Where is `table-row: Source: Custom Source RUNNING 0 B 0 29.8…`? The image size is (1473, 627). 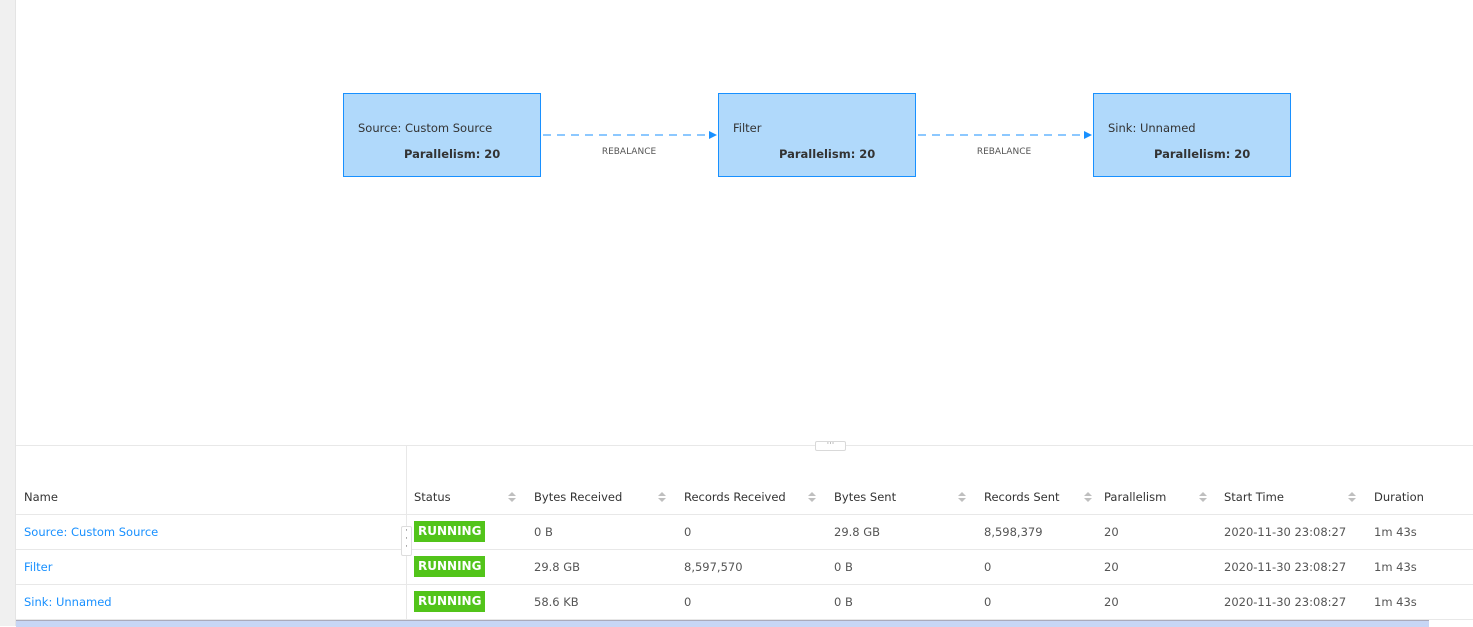 table-row: Source: Custom Source RUNNING 0 B 0 29.8… is located at coordinates (744, 532).